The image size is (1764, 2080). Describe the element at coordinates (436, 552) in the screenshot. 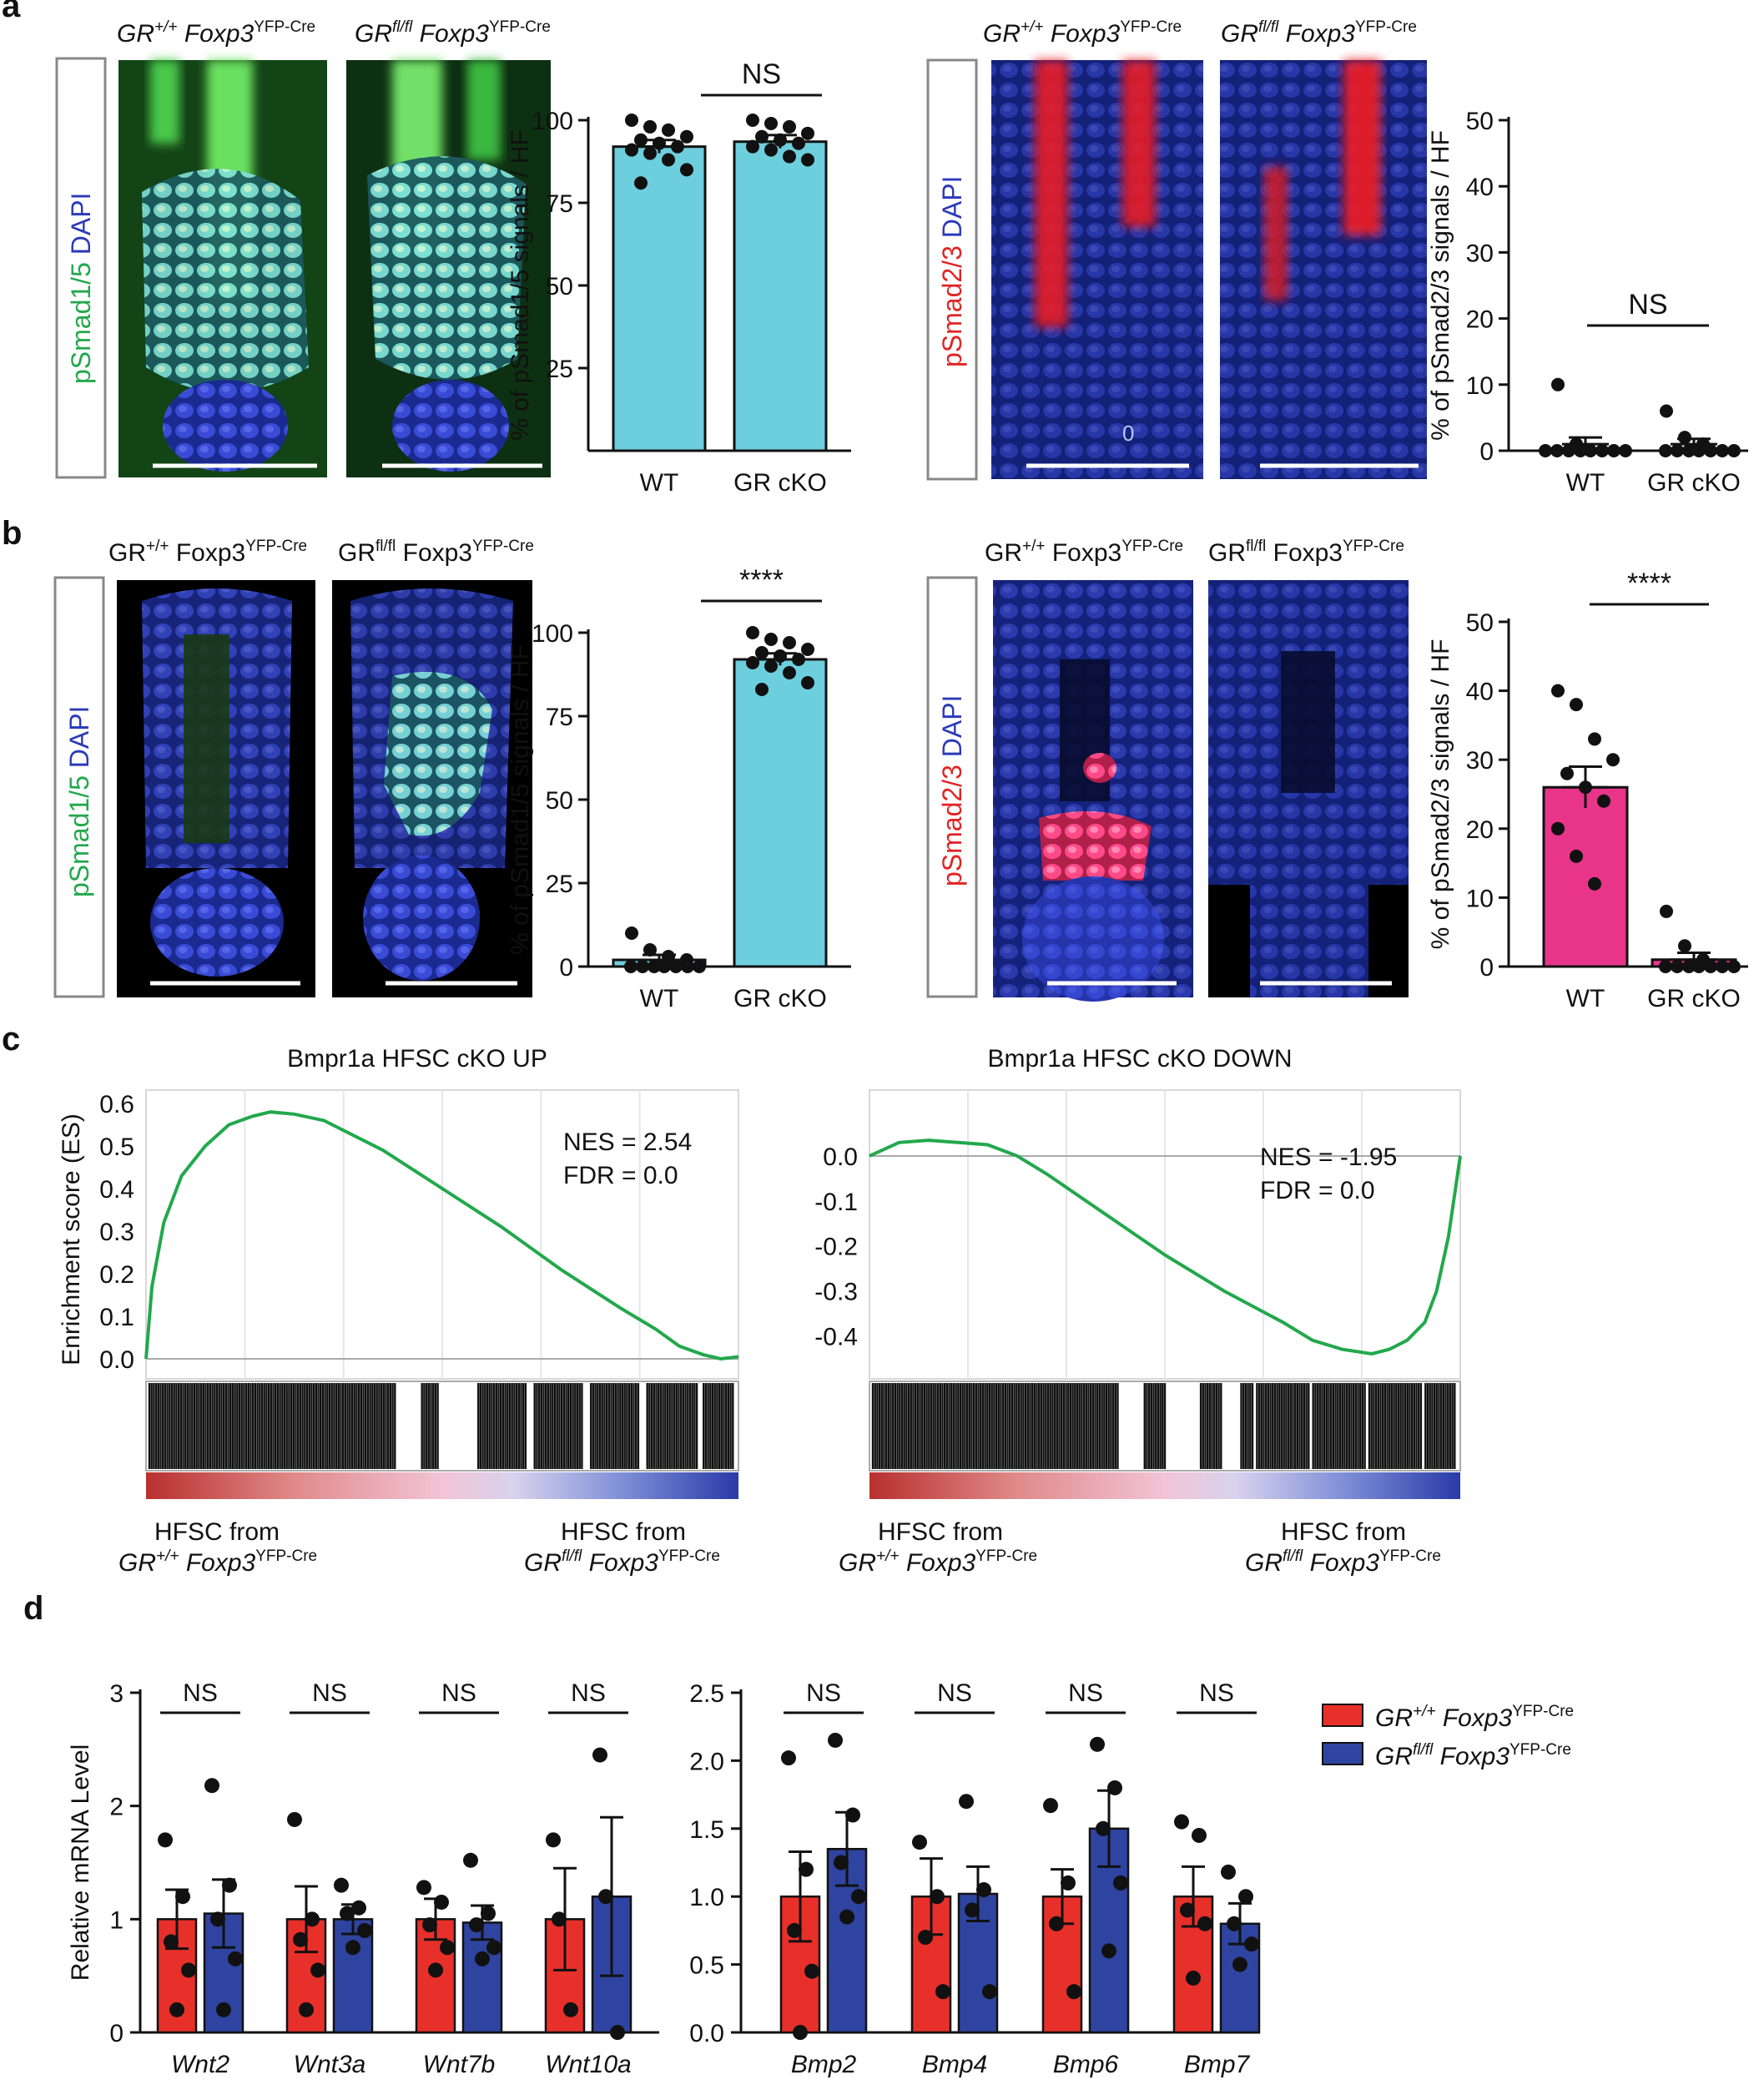

I see `genotype-label-ko: GRfl/fl Foxp3YFP-Cre` at that location.